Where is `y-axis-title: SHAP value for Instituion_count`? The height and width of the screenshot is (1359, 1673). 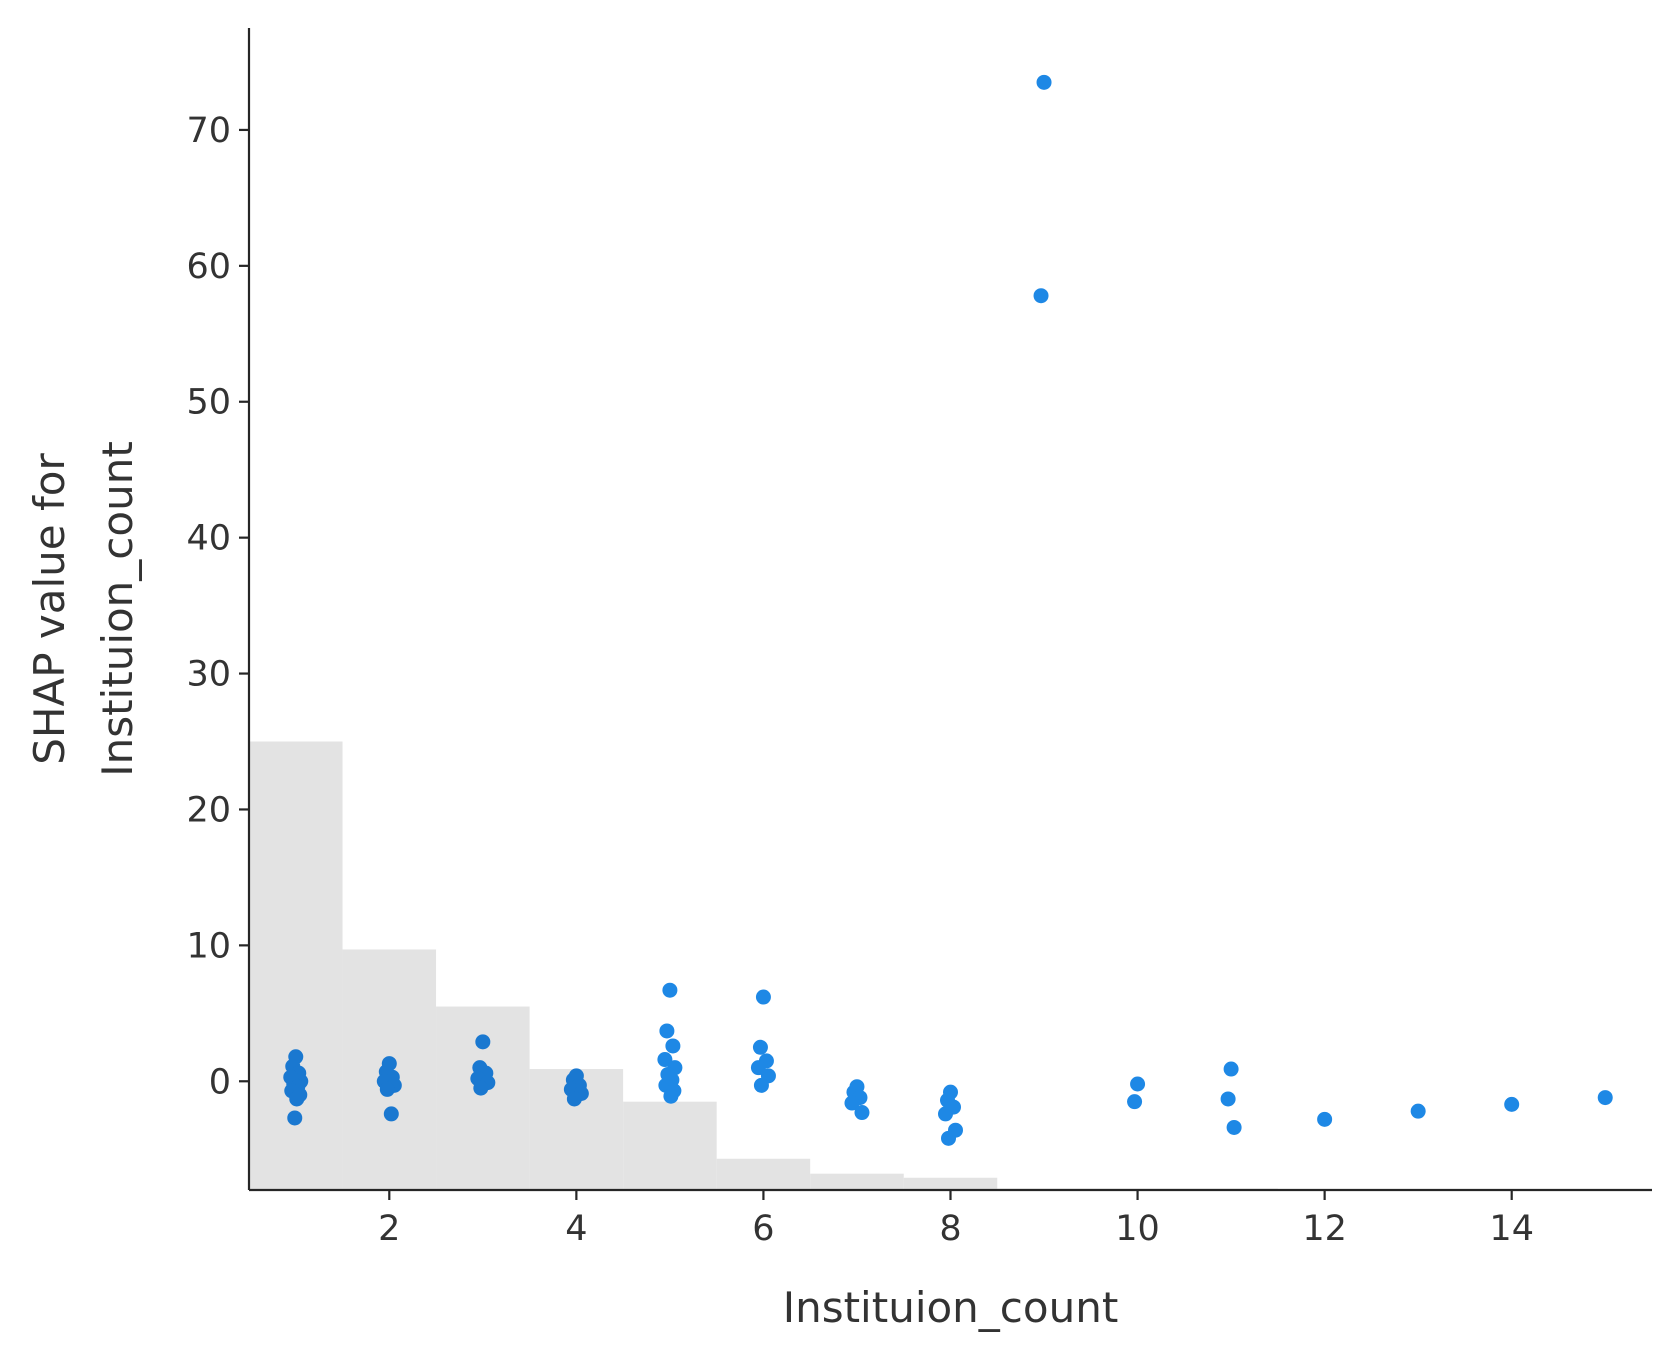 y-axis-title: SHAP value for Instituion_count is located at coordinates (83, 609).